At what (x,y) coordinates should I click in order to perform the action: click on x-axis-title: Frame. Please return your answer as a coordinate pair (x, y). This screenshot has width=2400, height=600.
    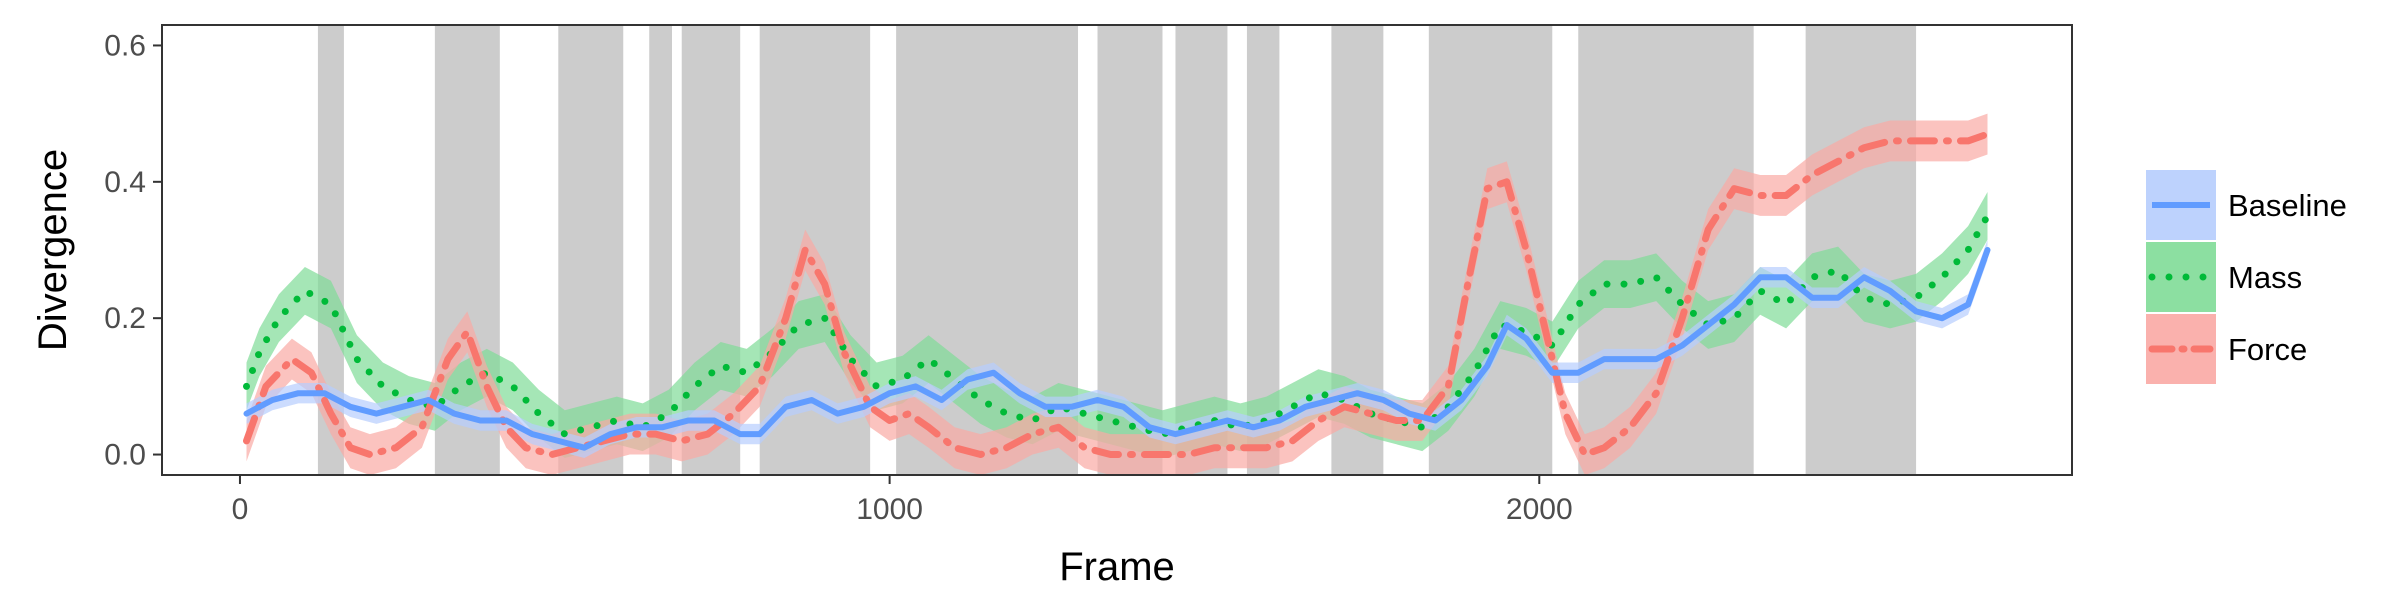
    Looking at the image, I should click on (1117, 567).